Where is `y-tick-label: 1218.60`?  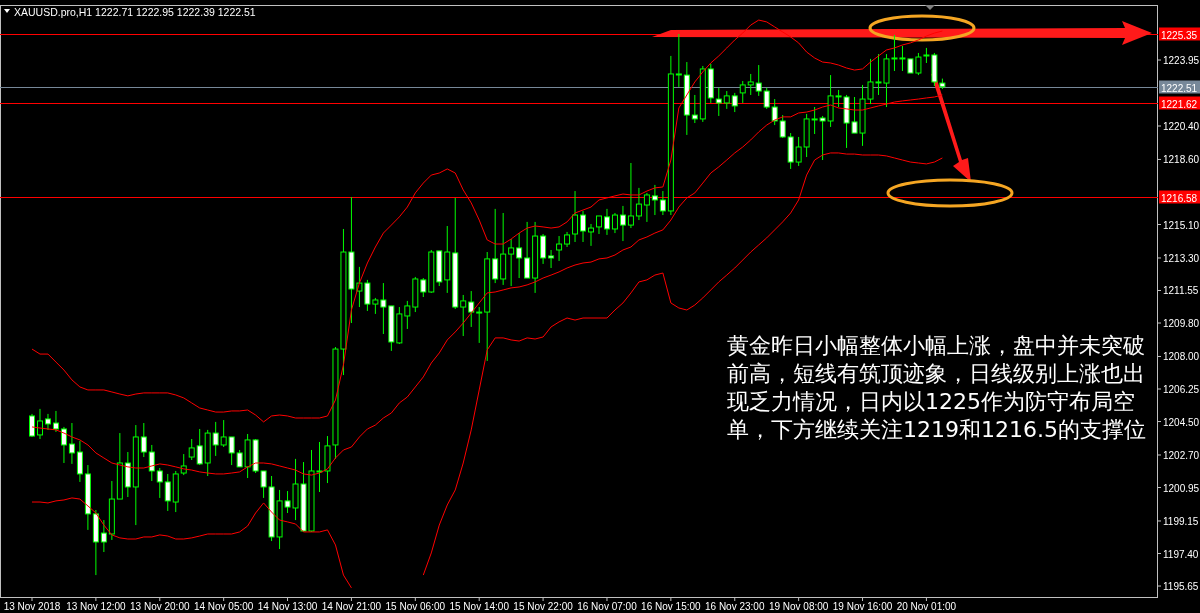
y-tick-label: 1218.60 is located at coordinates (1181, 160).